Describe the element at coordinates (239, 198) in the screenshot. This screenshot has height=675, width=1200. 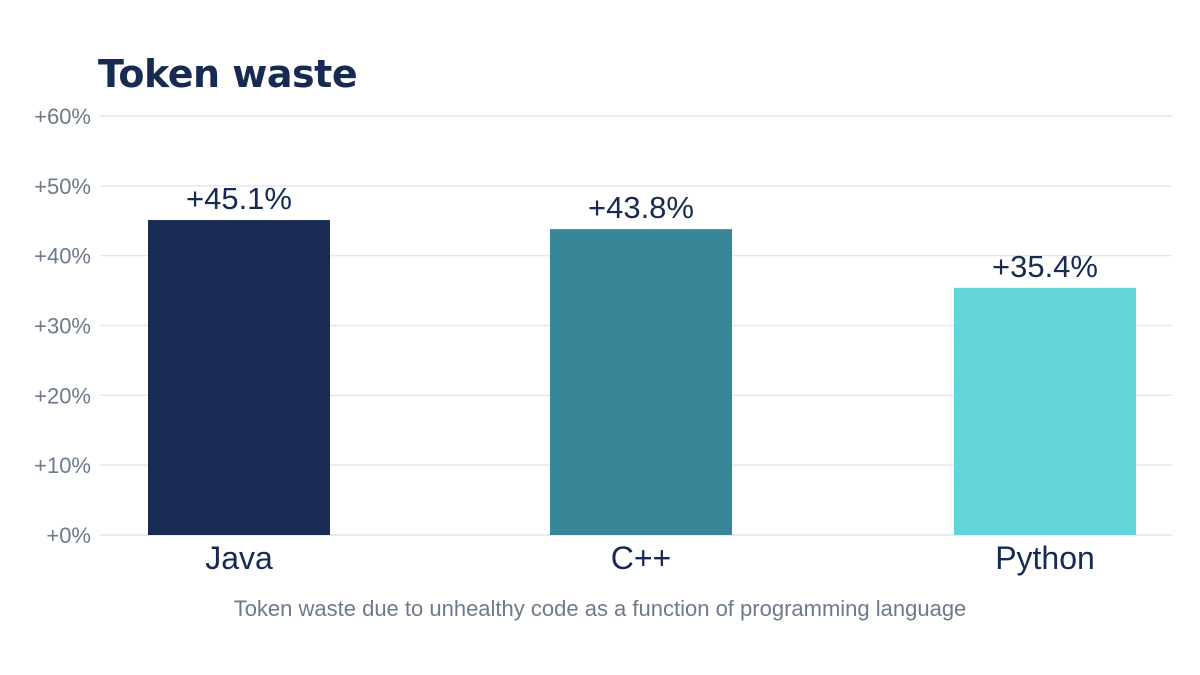
I see `bar-value-label: +45.1%` at that location.